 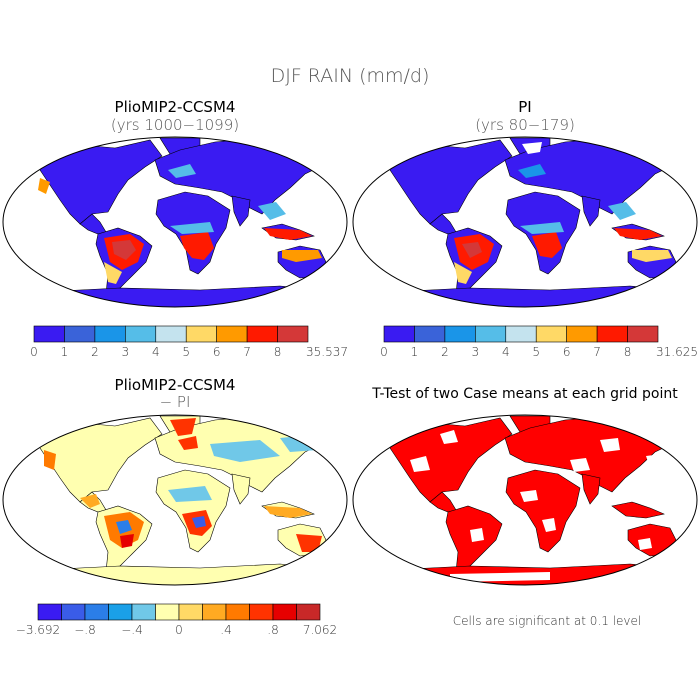 What do you see at coordinates (199, 522) in the screenshot?
I see `region-africa-dry` at bounding box center [199, 522].